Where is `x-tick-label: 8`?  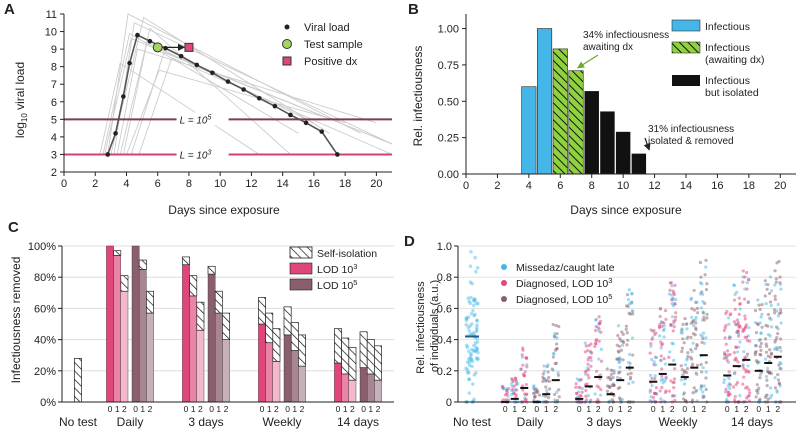
x-tick-label: 8 is located at coordinates (189, 184).